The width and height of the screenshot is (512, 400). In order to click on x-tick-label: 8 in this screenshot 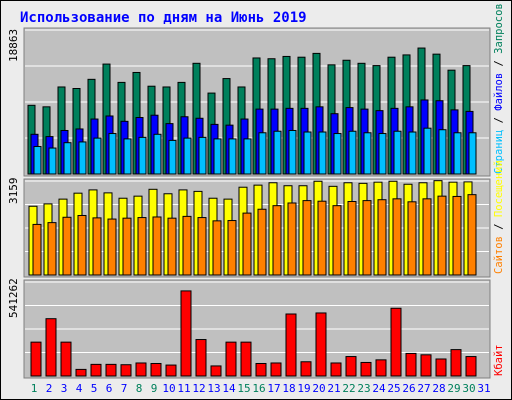, I will do `click(139, 388)`.